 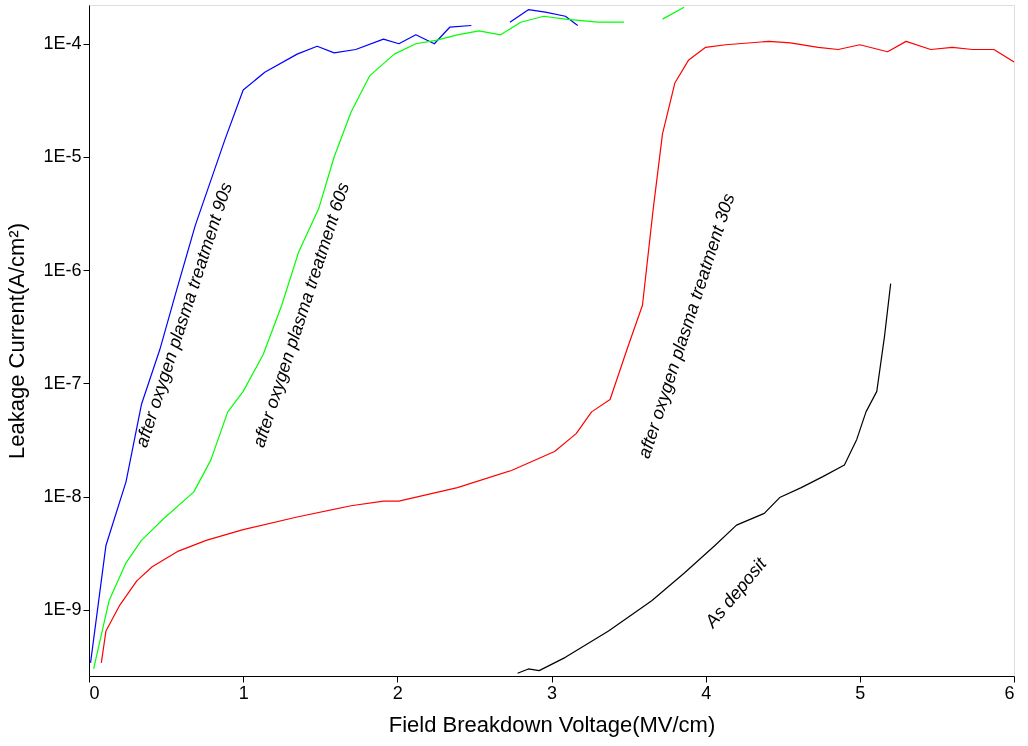 What do you see at coordinates (706, 692) in the screenshot?
I see `x-tick-label: 4` at bounding box center [706, 692].